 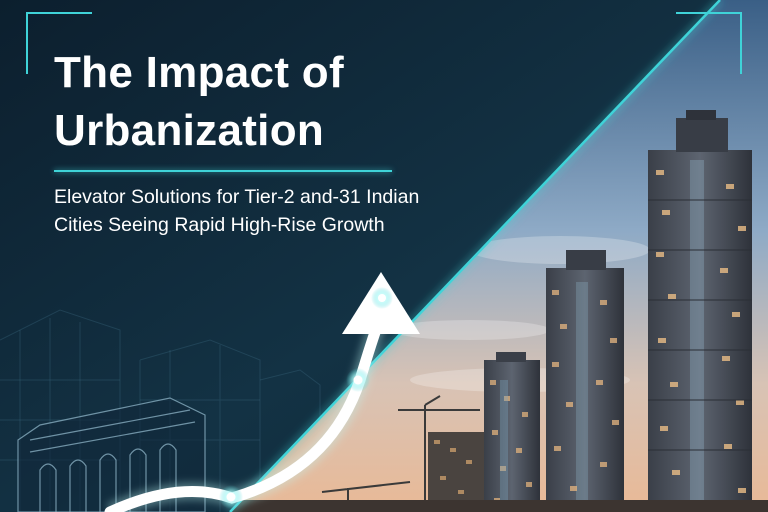 What do you see at coordinates (199, 72) in the screenshot?
I see `title-line: The Impact of` at bounding box center [199, 72].